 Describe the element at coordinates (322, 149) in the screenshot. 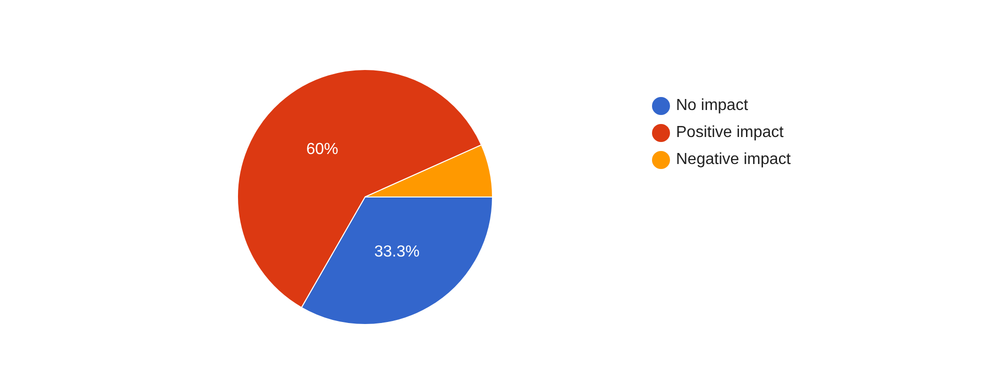

I see `data-label: 60%` at that location.